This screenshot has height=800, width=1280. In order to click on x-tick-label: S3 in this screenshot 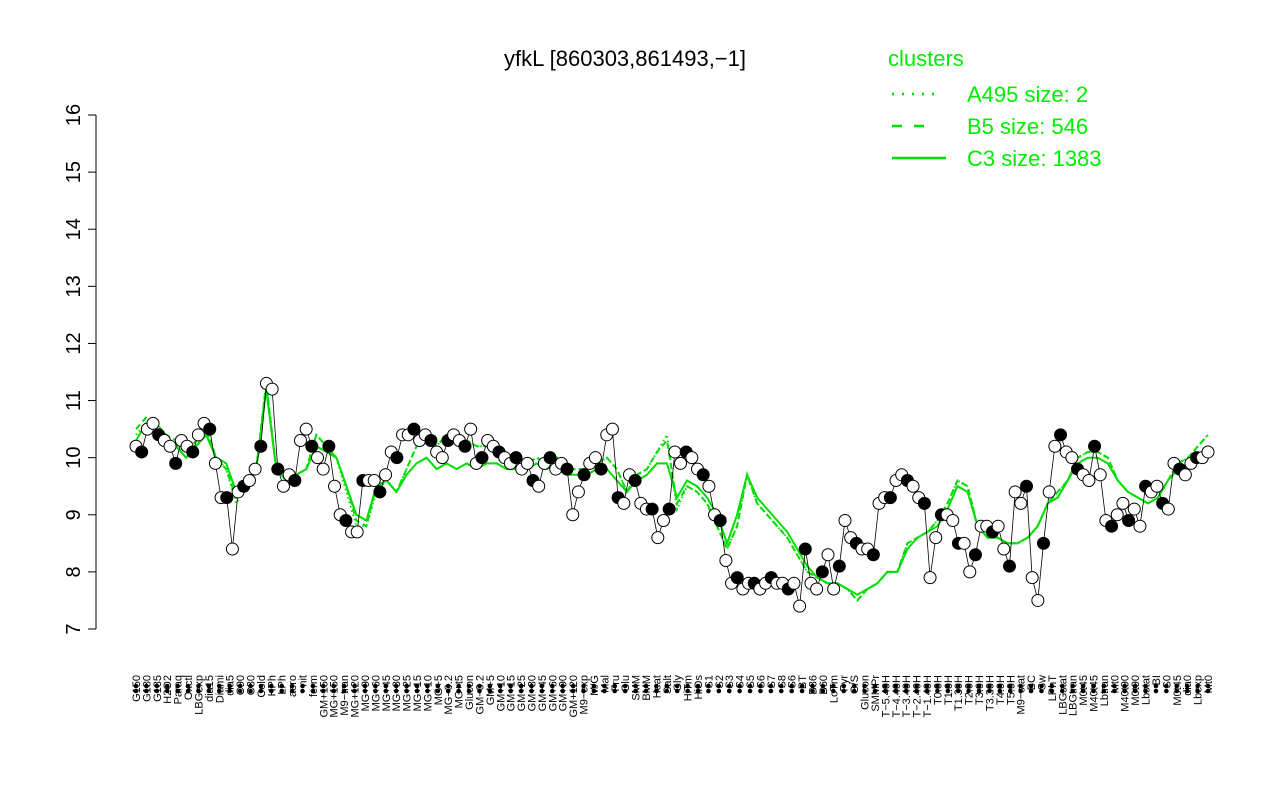, I will do `click(730, 681)`.